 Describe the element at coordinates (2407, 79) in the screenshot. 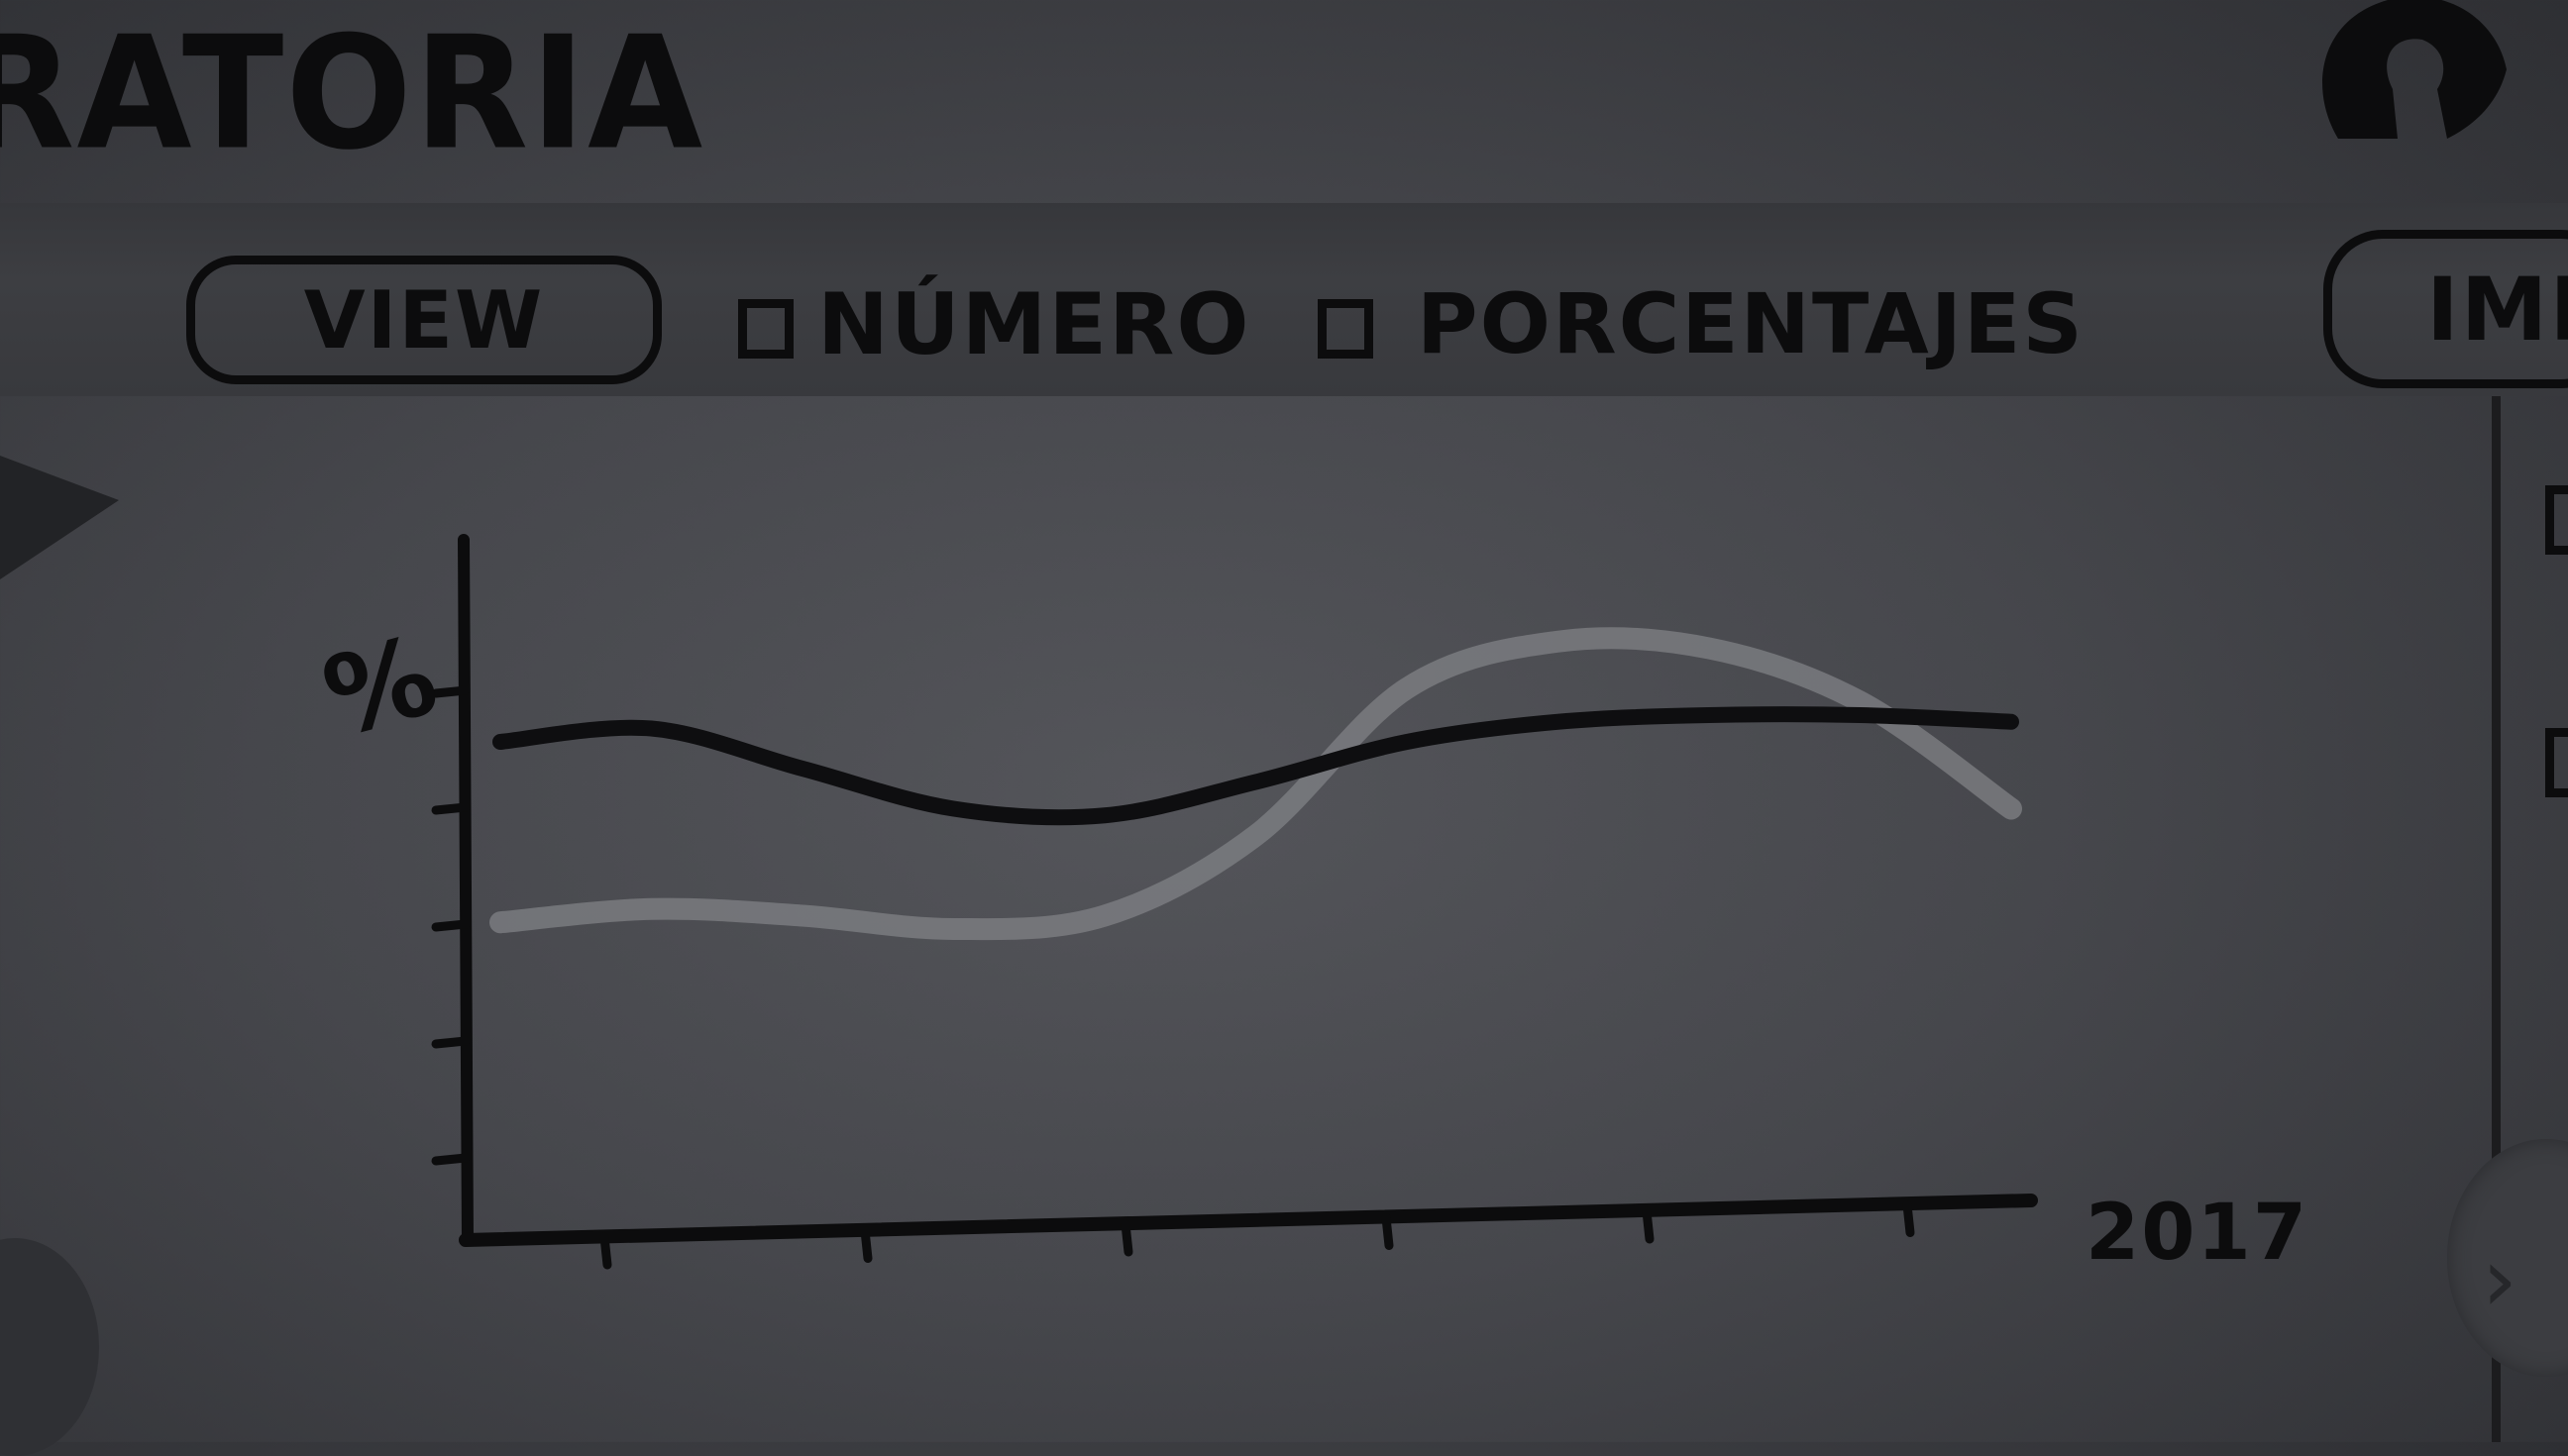

I see `user-avatar-icon` at that location.